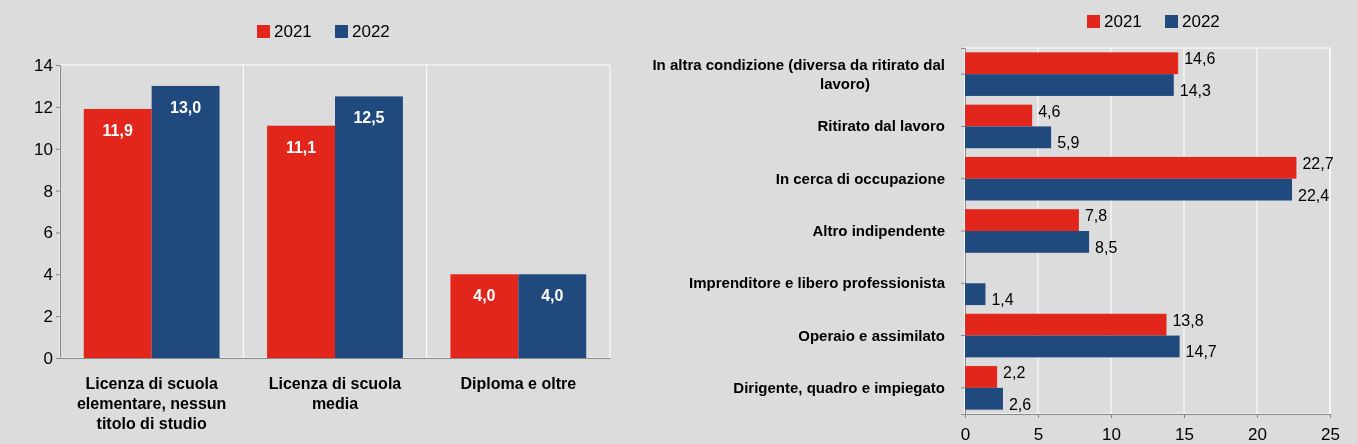 The width and height of the screenshot is (1357, 444). What do you see at coordinates (1200, 59) in the screenshot?
I see `data-label: 14,6` at bounding box center [1200, 59].